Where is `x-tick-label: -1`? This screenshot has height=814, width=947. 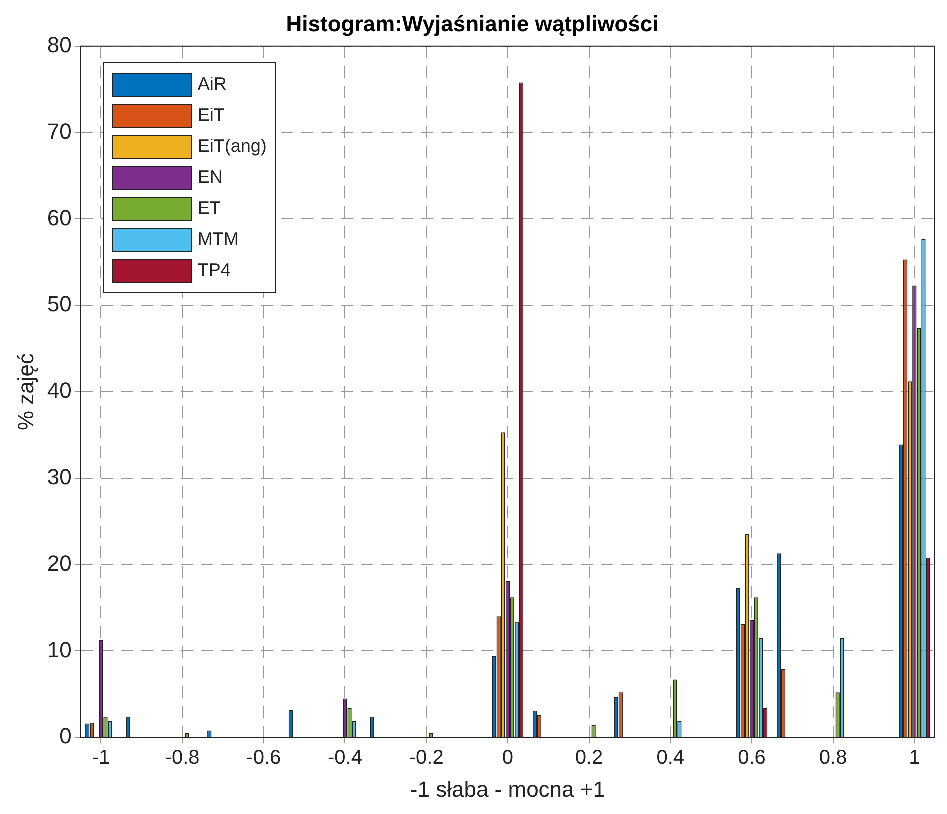 x-tick-label: -1 is located at coordinates (101, 758).